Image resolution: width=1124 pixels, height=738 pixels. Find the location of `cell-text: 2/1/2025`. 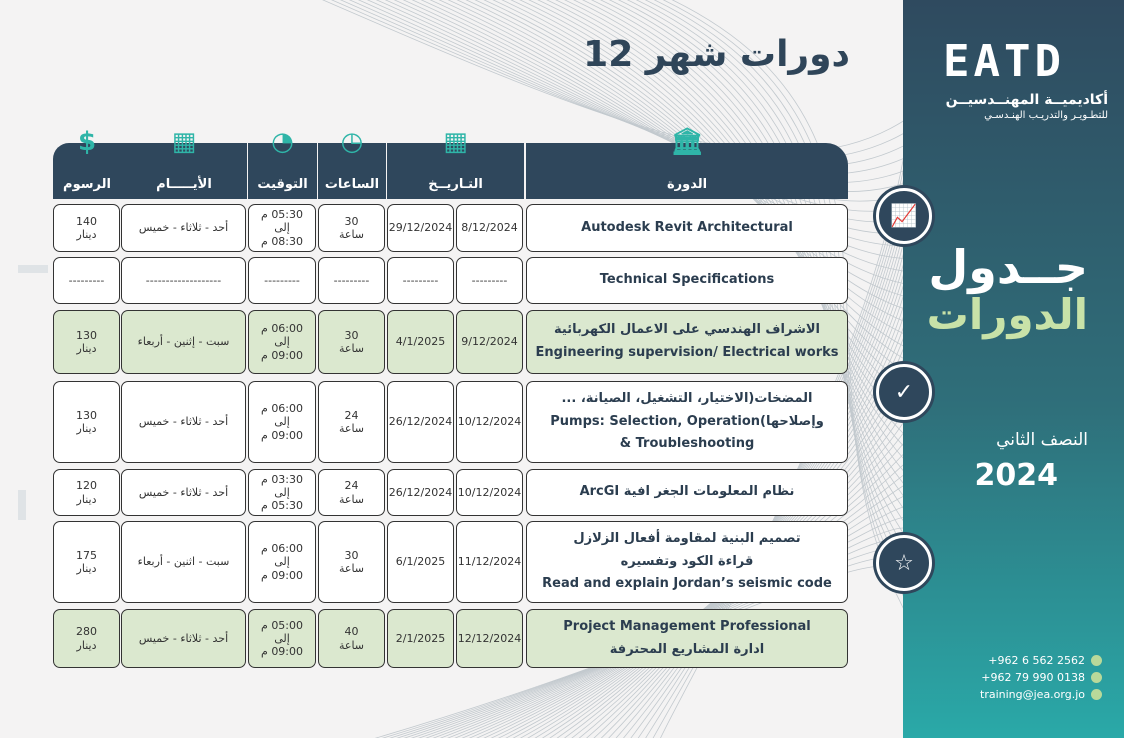

cell-text: 2/1/2025 is located at coordinates (420, 638).